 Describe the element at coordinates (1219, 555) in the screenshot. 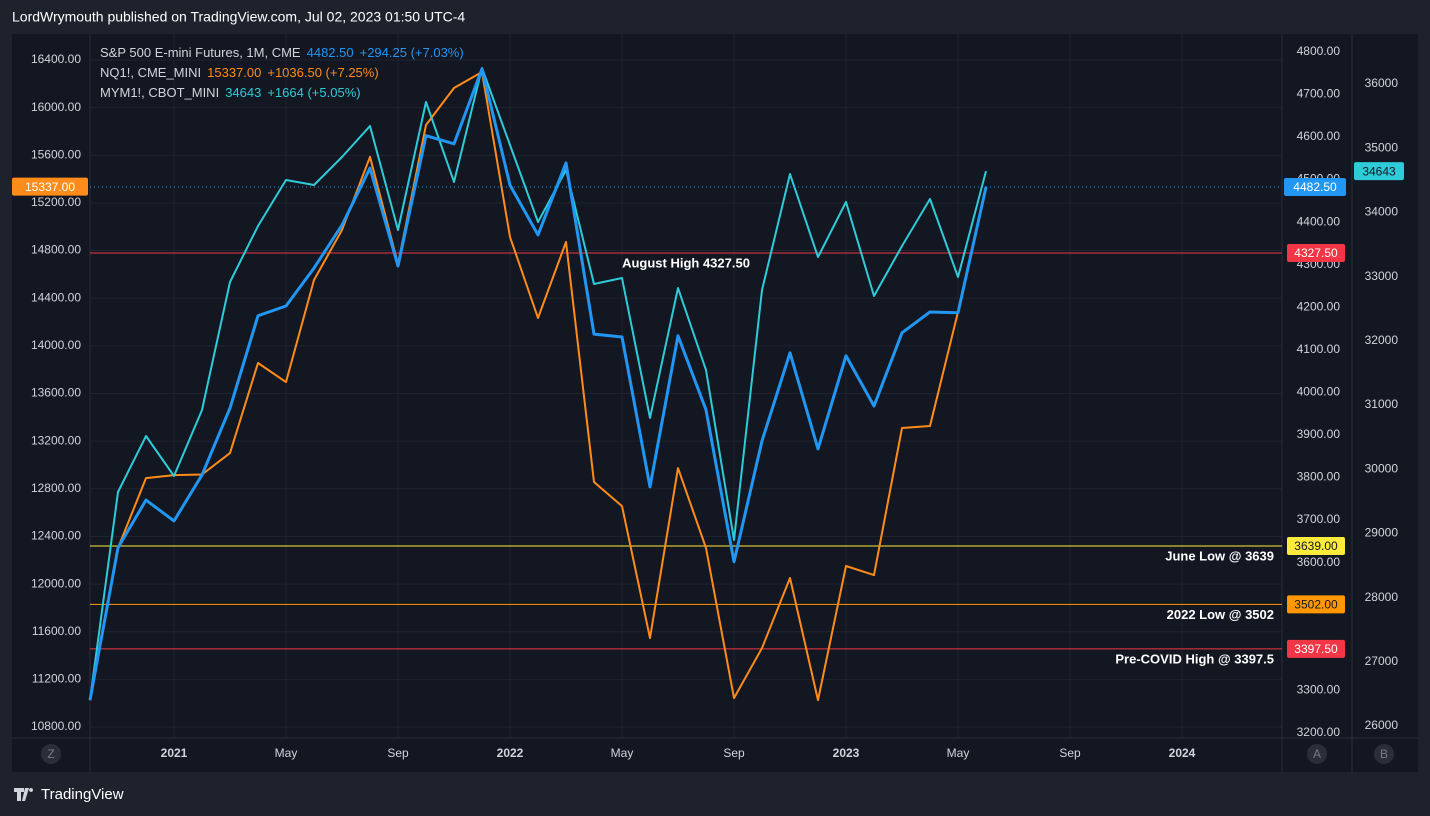

I see `level-text: June Low @ 3639` at that location.